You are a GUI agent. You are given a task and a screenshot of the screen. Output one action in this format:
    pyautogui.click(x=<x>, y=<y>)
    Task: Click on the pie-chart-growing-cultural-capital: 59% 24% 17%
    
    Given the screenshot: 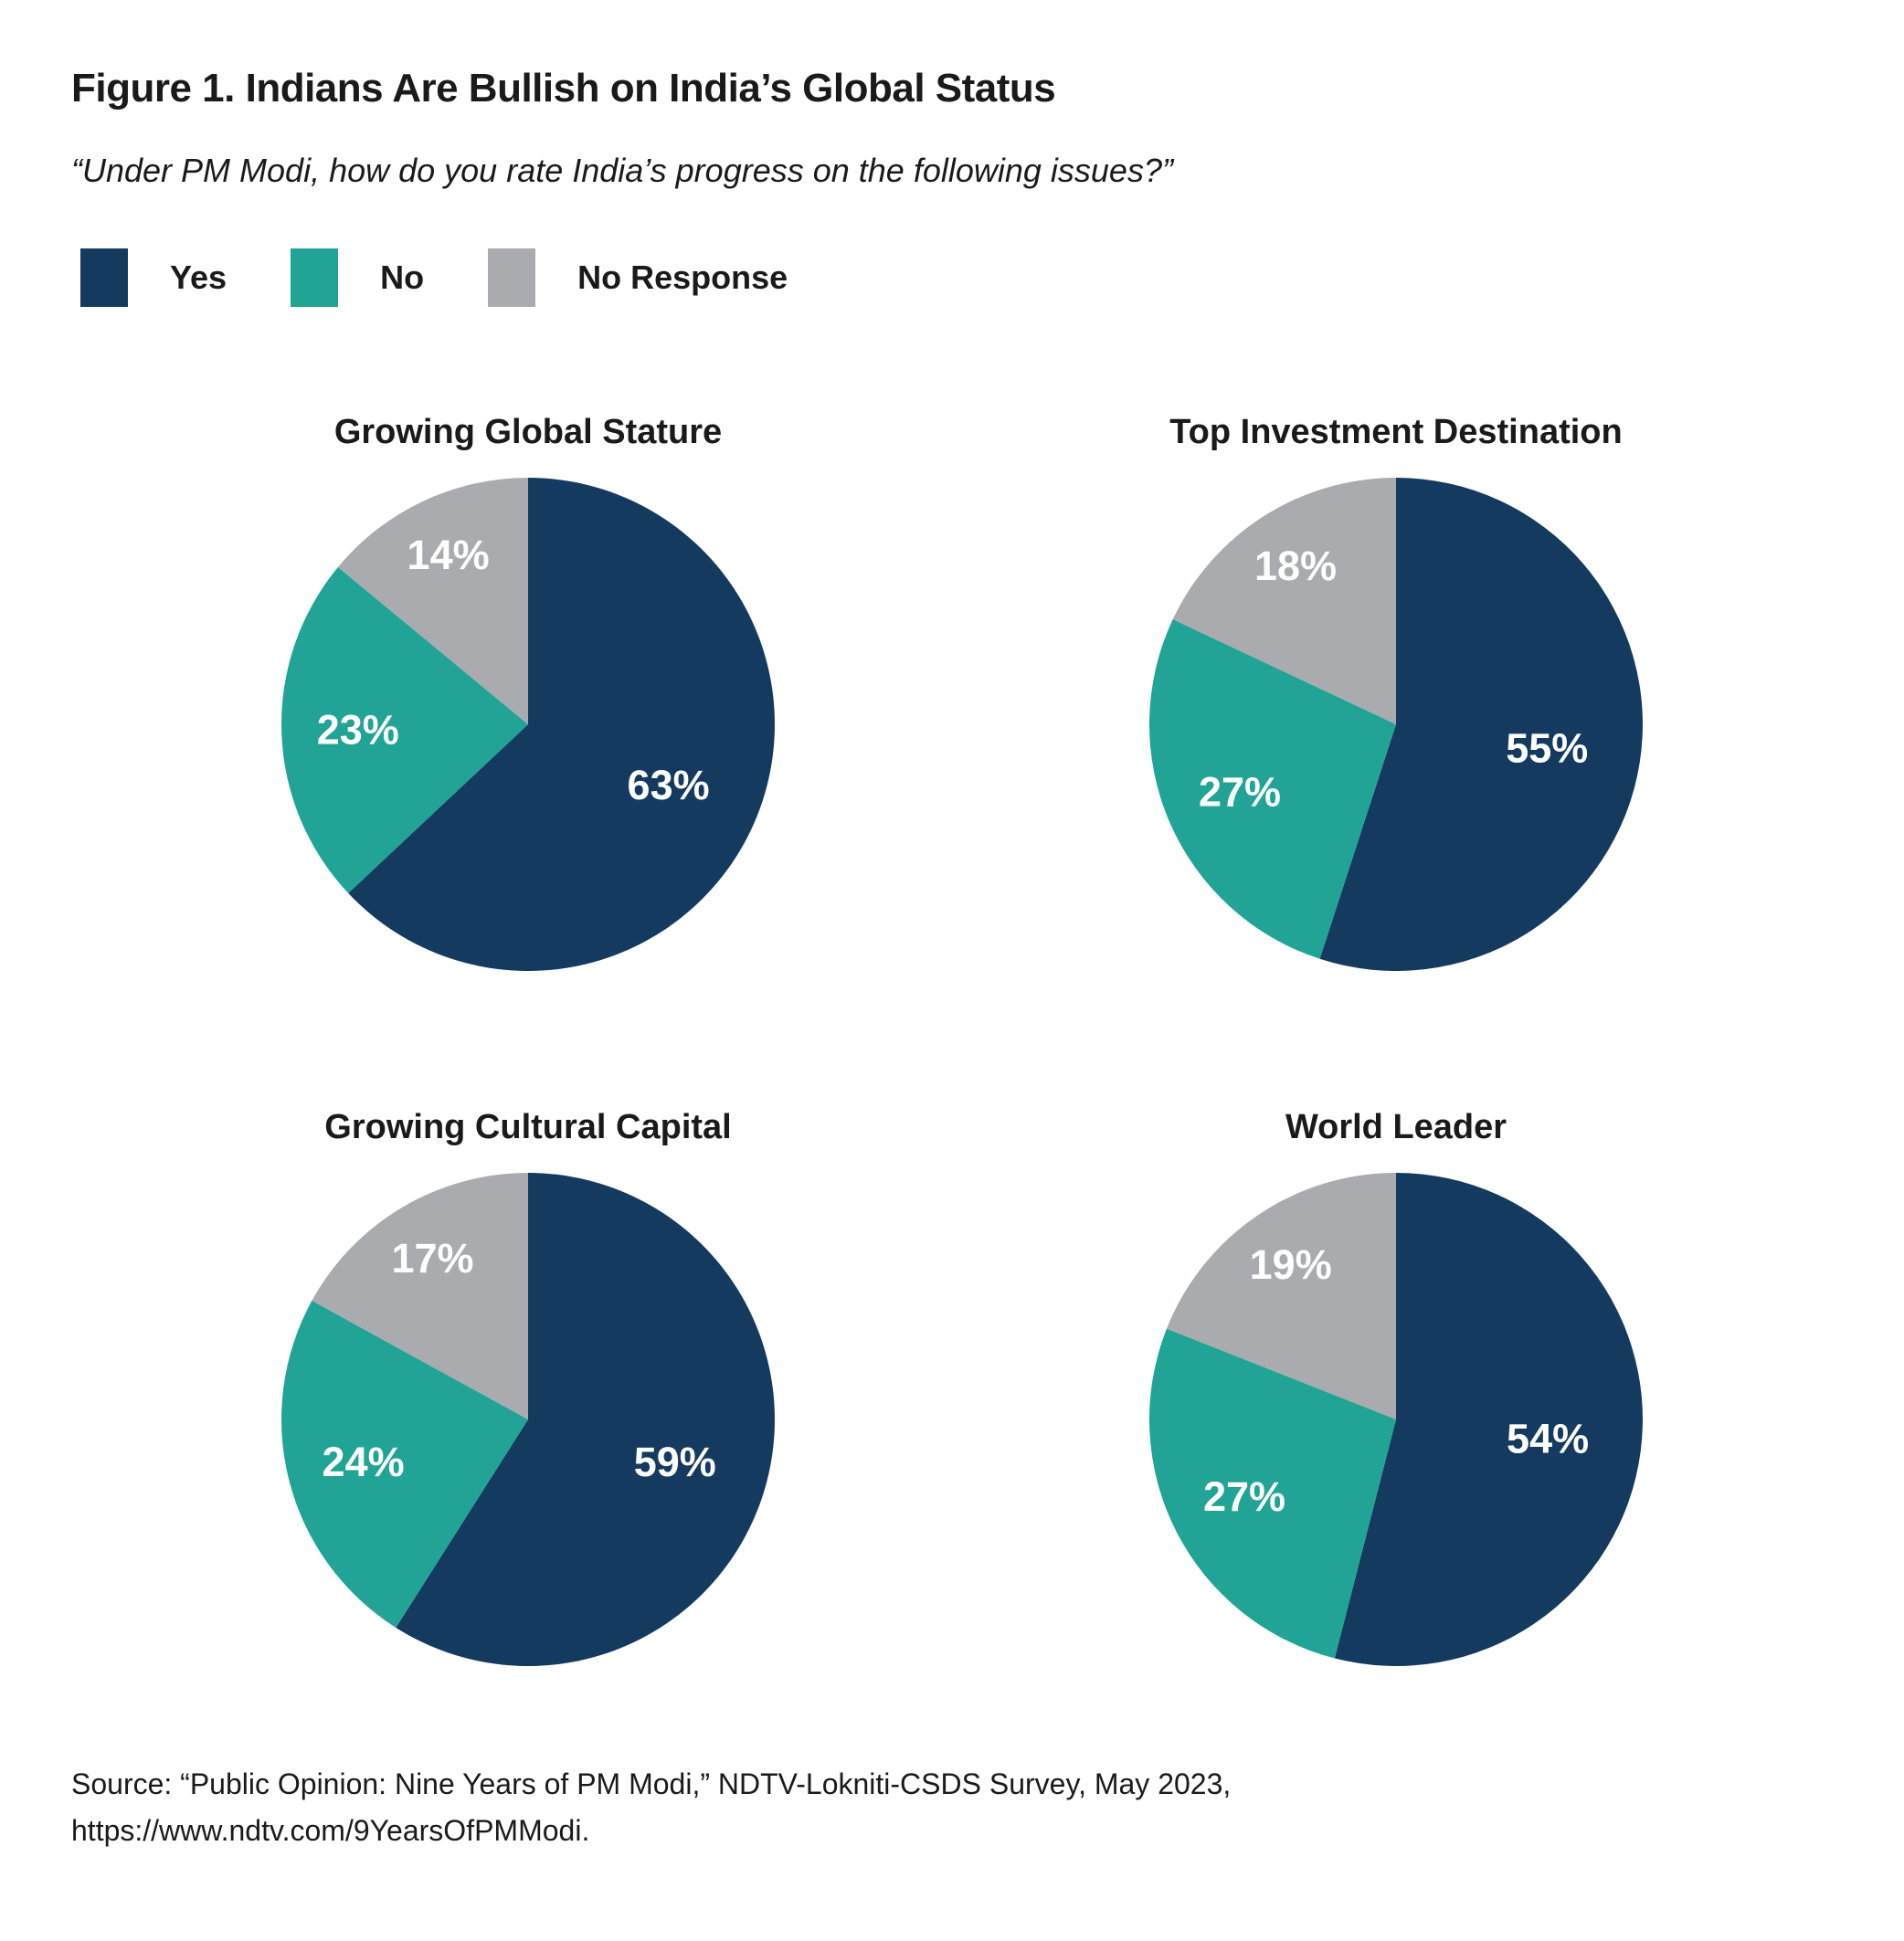 What is the action you would take?
    pyautogui.click(x=528, y=1419)
    